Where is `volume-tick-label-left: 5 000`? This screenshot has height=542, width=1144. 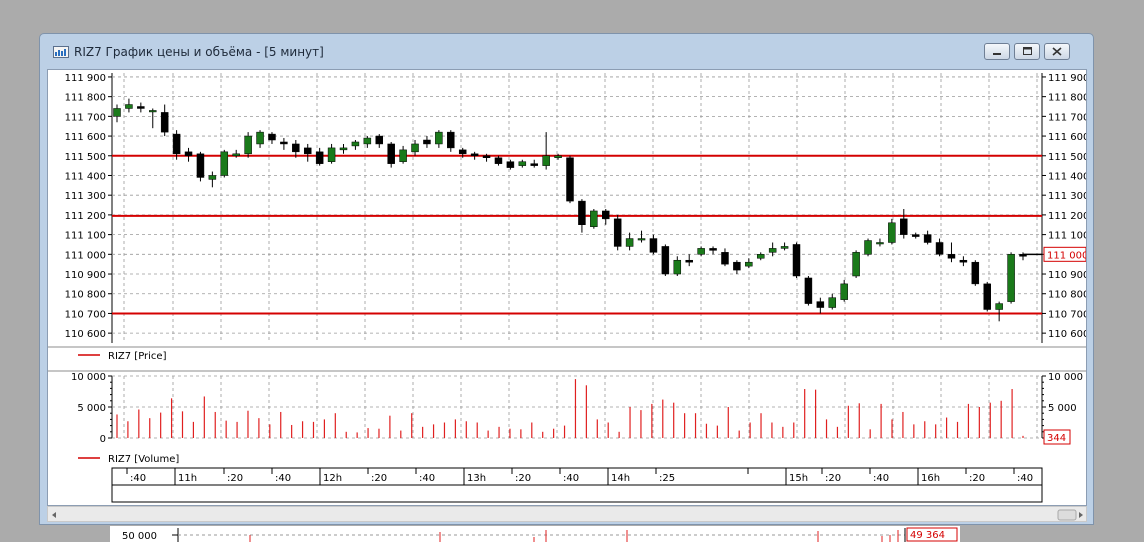
volume-tick-label-left: 5 000 is located at coordinates (91, 408).